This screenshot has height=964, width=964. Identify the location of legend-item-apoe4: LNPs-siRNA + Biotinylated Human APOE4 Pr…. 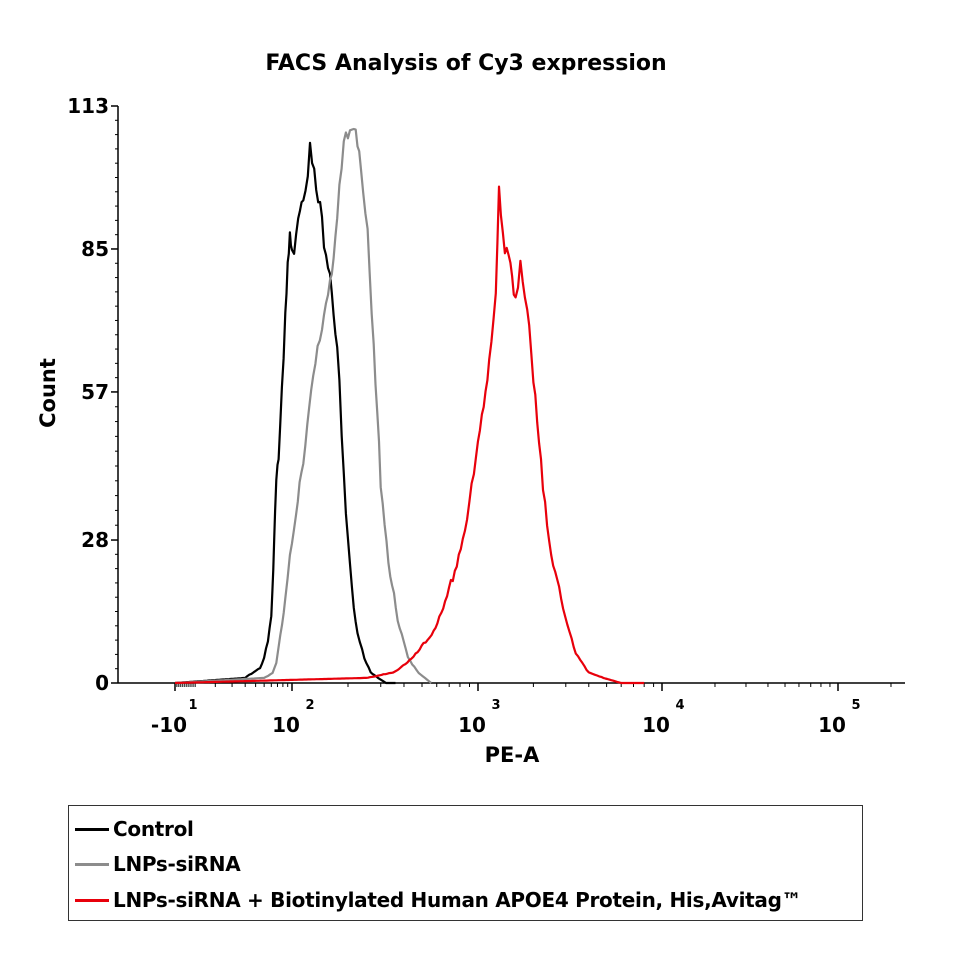
(438, 900).